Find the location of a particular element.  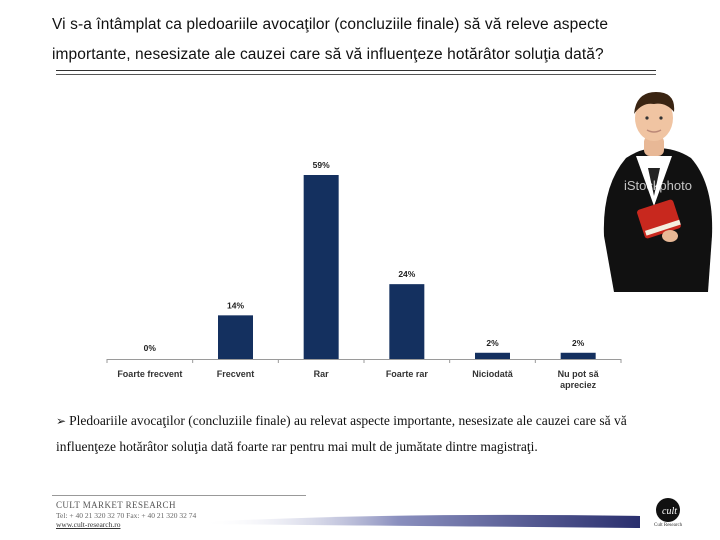

company-logo: cult is located at coordinates (668, 510).